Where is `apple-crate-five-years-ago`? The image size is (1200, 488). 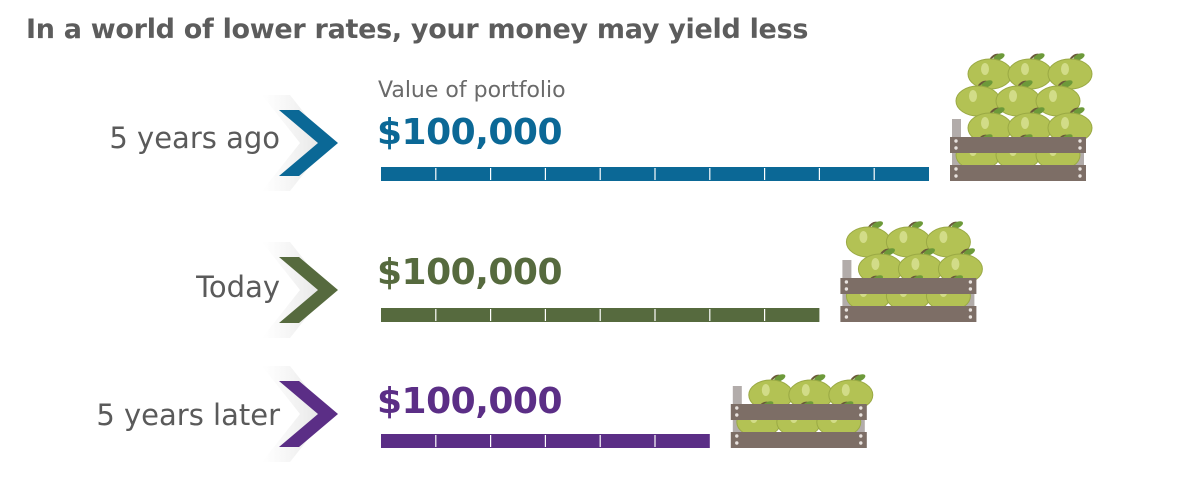
apple-crate-five-years-ago is located at coordinates (1021, 117).